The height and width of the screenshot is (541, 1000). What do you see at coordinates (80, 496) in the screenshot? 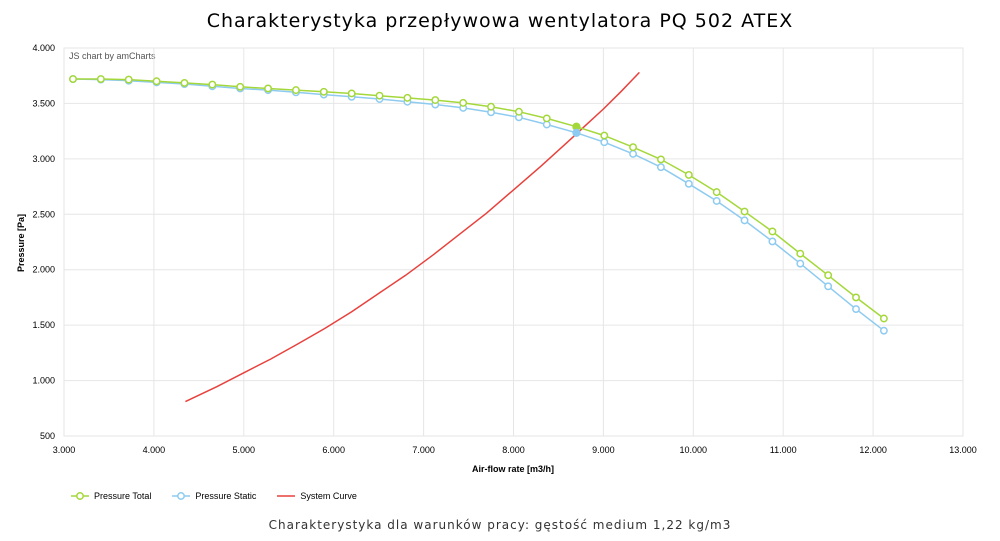
I see `legend-marker-pressure-total` at bounding box center [80, 496].